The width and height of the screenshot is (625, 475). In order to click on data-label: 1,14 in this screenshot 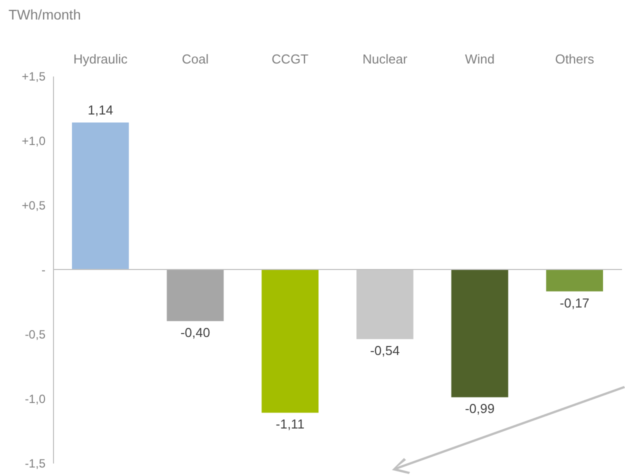, I will do `click(101, 110)`.